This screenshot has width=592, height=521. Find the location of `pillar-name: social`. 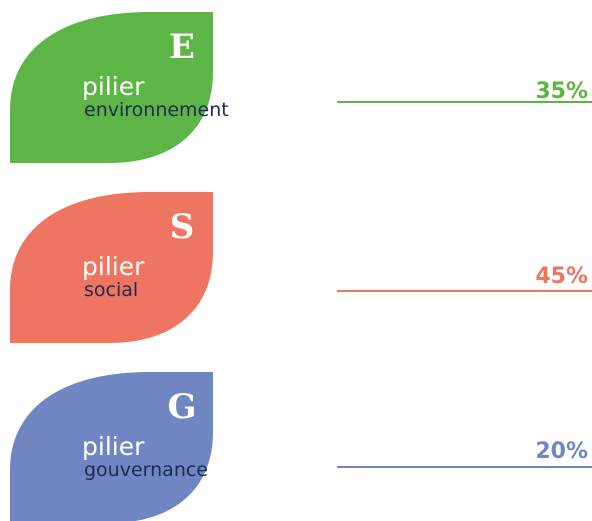

pillar-name: social is located at coordinates (111, 290).